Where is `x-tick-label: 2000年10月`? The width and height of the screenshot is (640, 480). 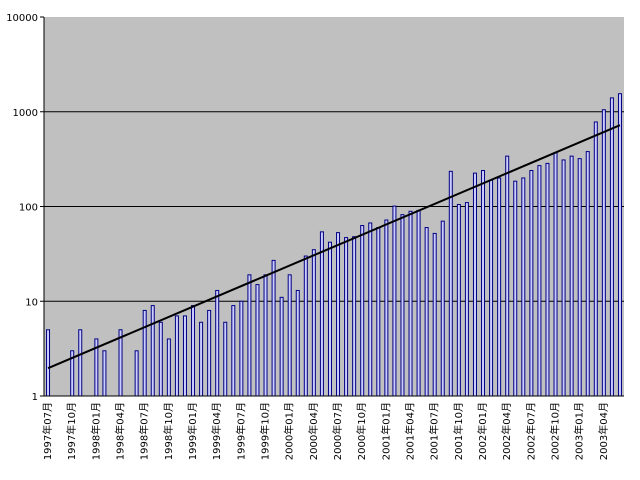
x-tick-label: 2000年10月 is located at coordinates (361, 431).